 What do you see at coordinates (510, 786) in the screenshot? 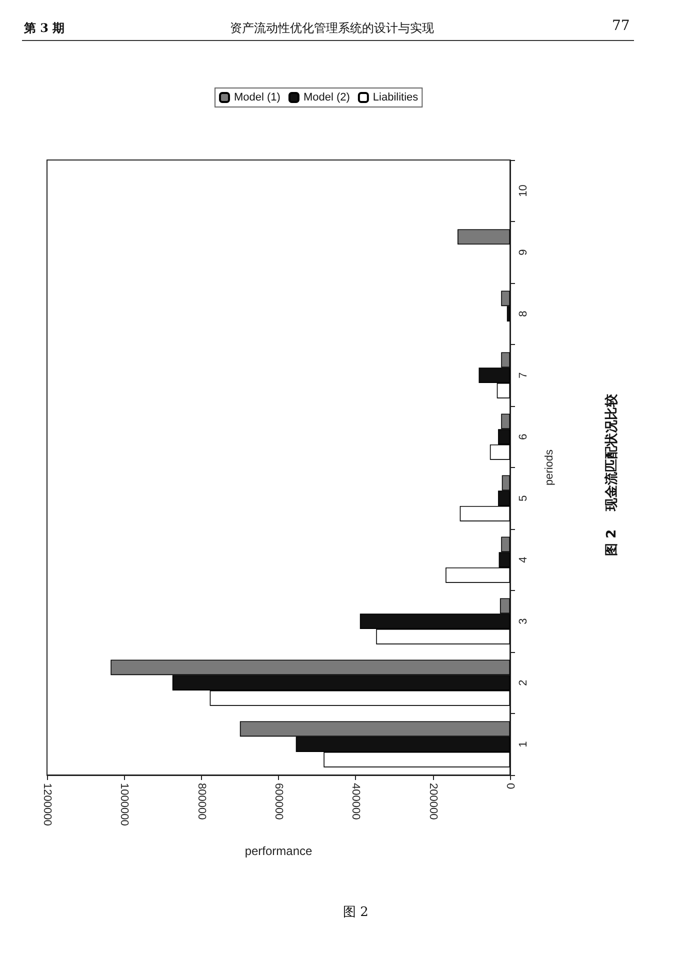
I see `x-tick-label: 0` at bounding box center [510, 786].